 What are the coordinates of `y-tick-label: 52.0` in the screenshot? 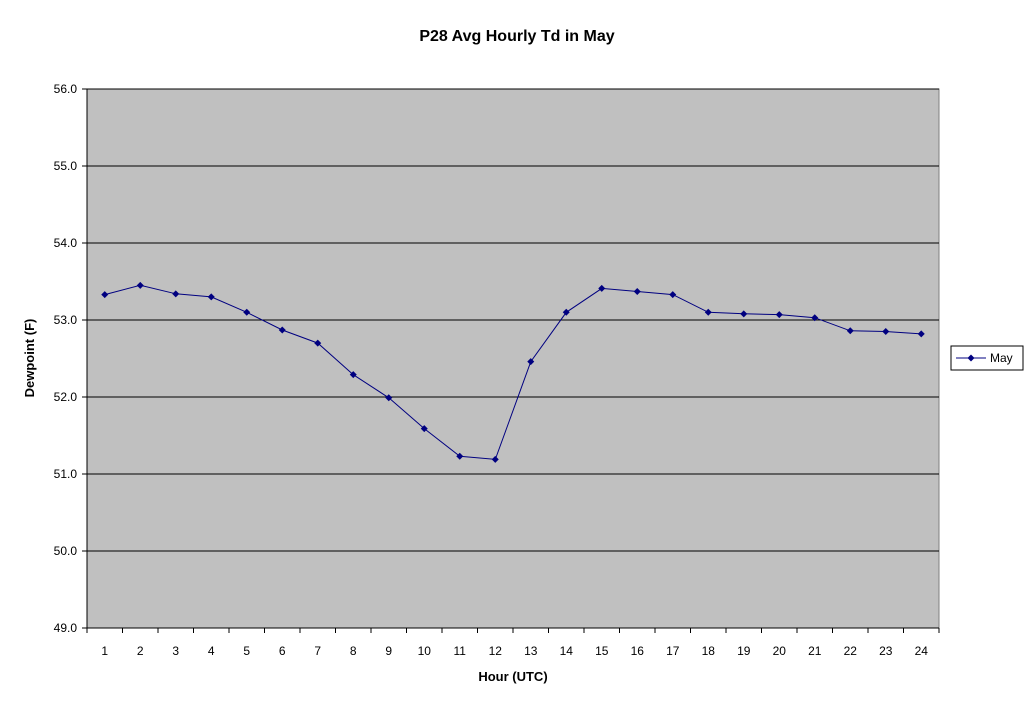 It's located at (66, 397).